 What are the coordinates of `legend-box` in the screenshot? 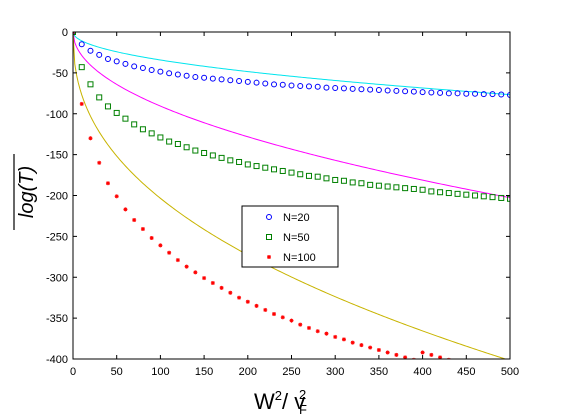 It's located at (290, 236).